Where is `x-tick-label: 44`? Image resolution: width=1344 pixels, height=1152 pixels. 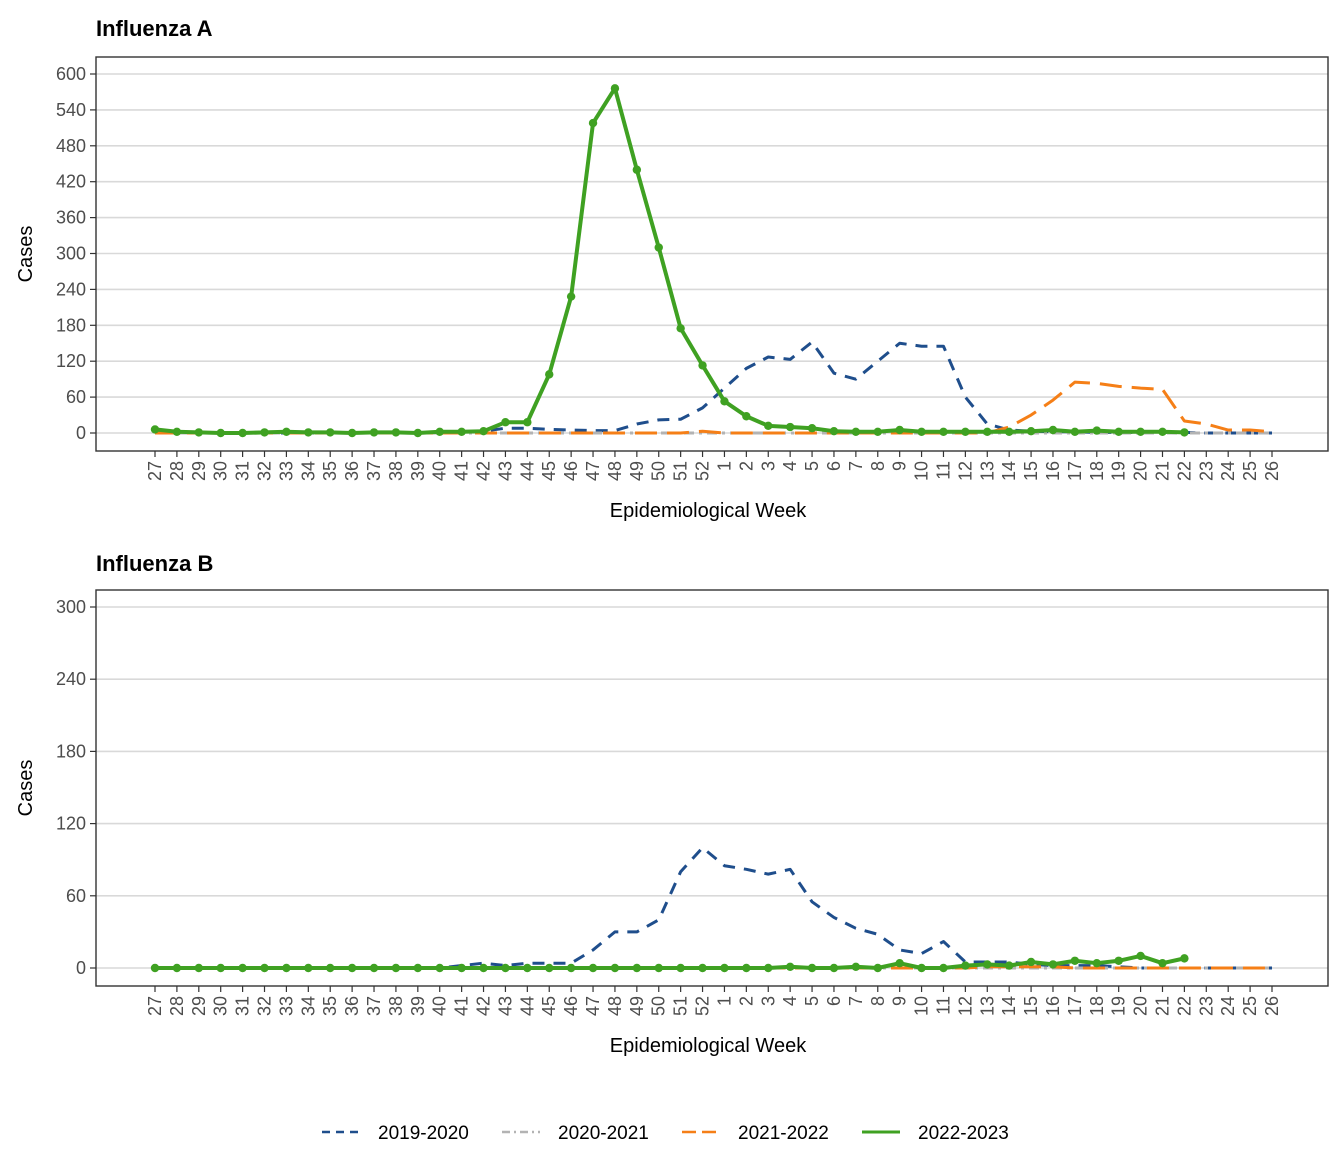
x-tick-label: 44 is located at coordinates (527, 471).